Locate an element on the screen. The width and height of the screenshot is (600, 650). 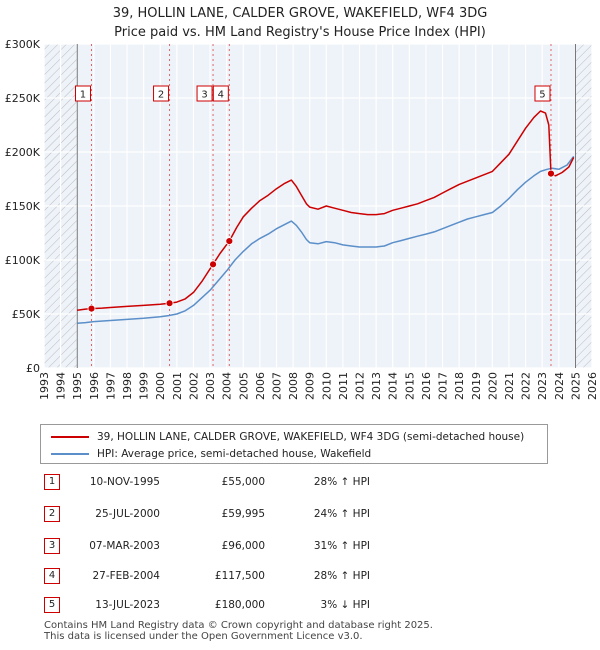
transaction-hpi-diff: 24% ↑ HPI is located at coordinates (341, 514).